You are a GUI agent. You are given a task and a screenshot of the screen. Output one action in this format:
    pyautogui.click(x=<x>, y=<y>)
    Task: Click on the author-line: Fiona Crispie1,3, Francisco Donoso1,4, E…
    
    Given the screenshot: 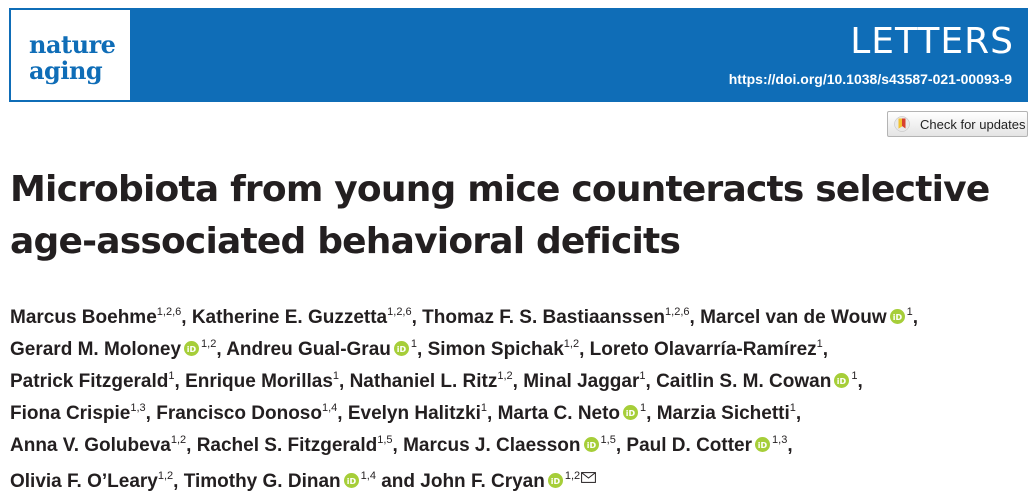 What is the action you would take?
    pyautogui.click(x=522, y=414)
    